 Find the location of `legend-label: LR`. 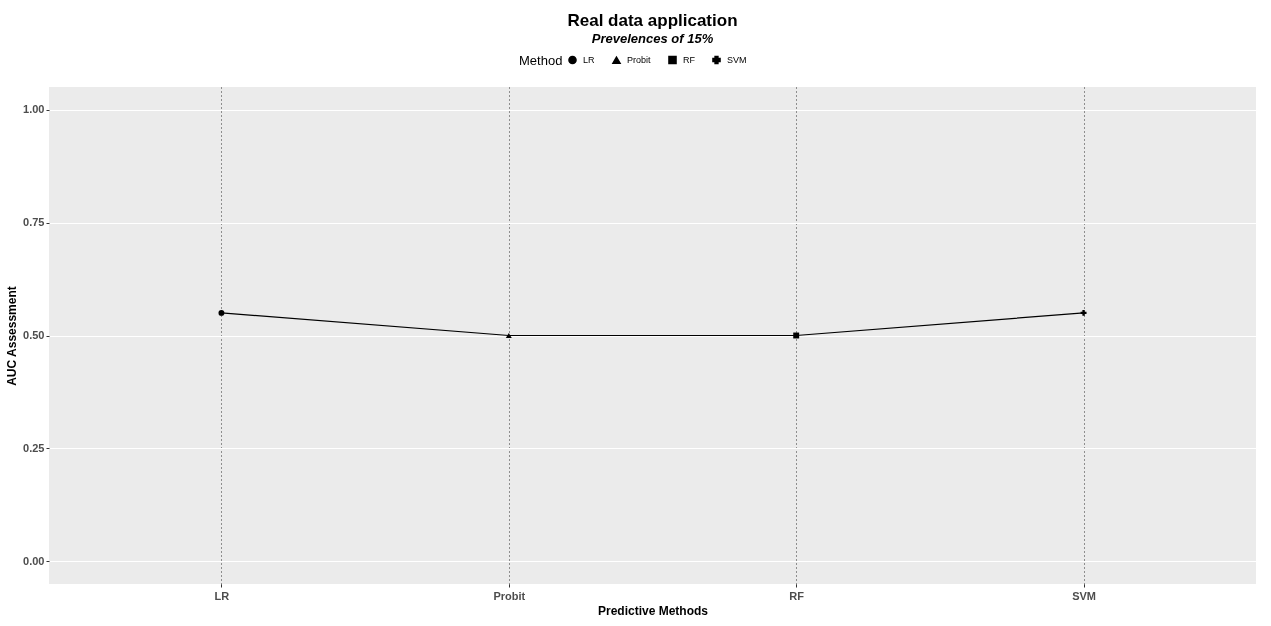

legend-label: LR is located at coordinates (589, 59).